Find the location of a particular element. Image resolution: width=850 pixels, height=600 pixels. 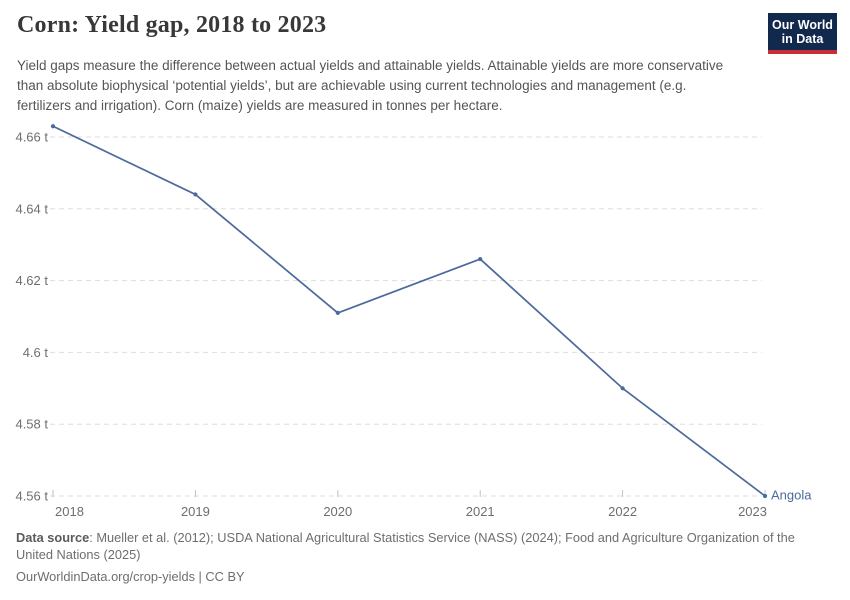

y-axis-tick-label: 4.6 t is located at coordinates (36, 352).